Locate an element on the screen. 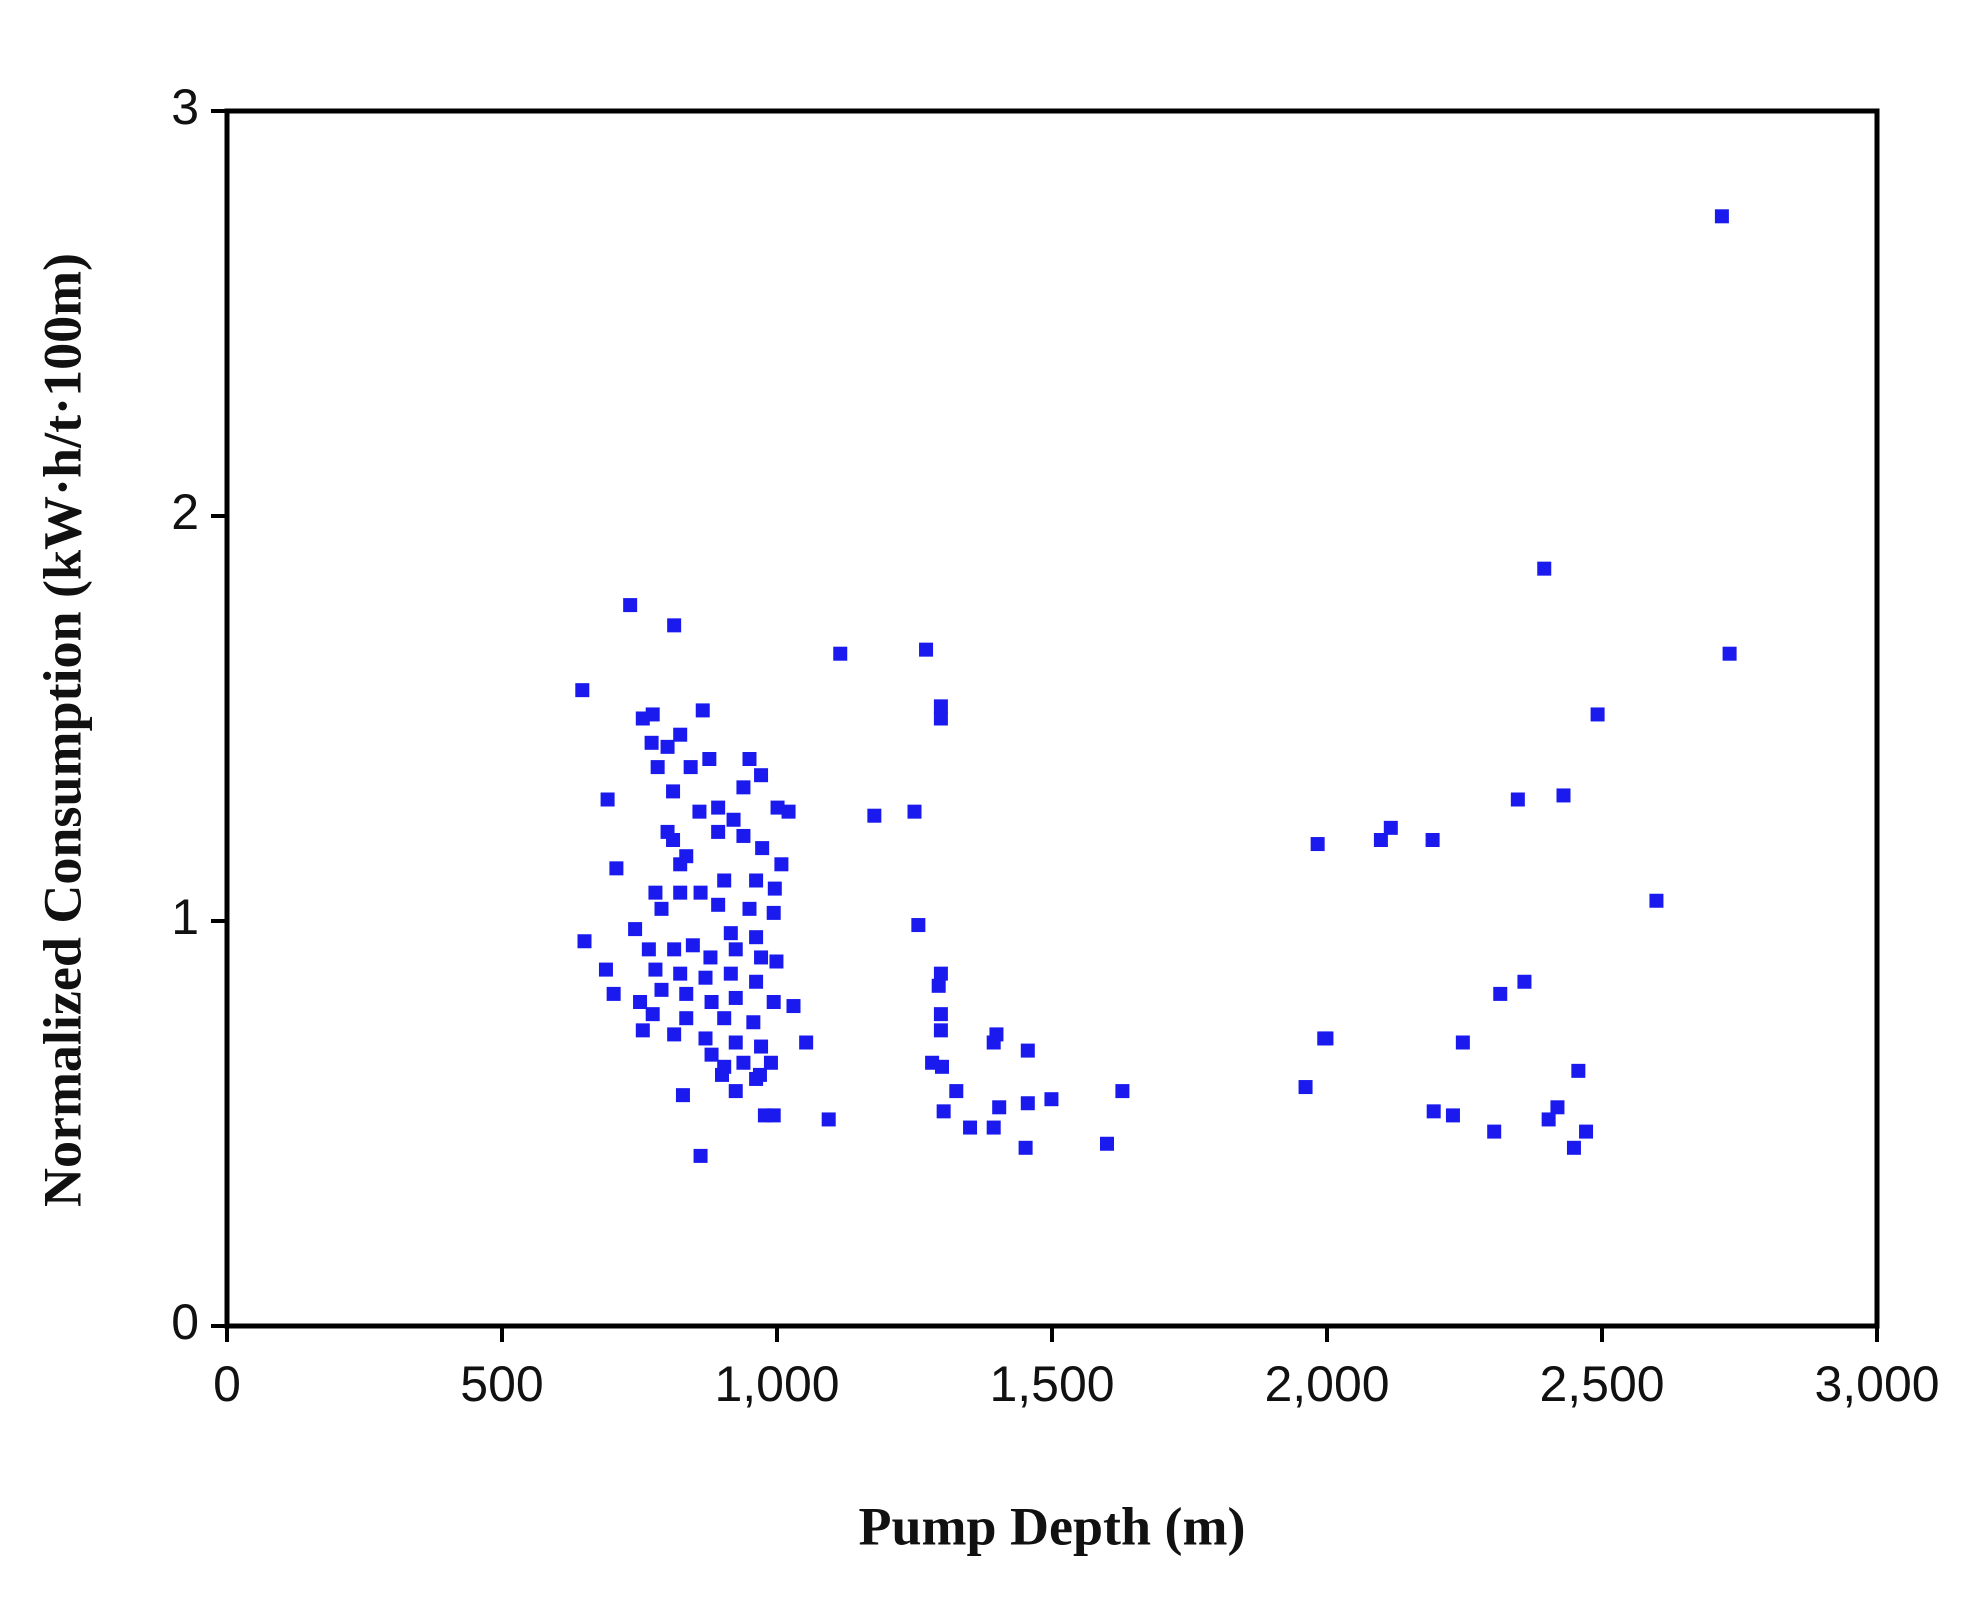 This screenshot has width=1975, height=1600. x-tick-label: 3,000 is located at coordinates (1876, 1384).